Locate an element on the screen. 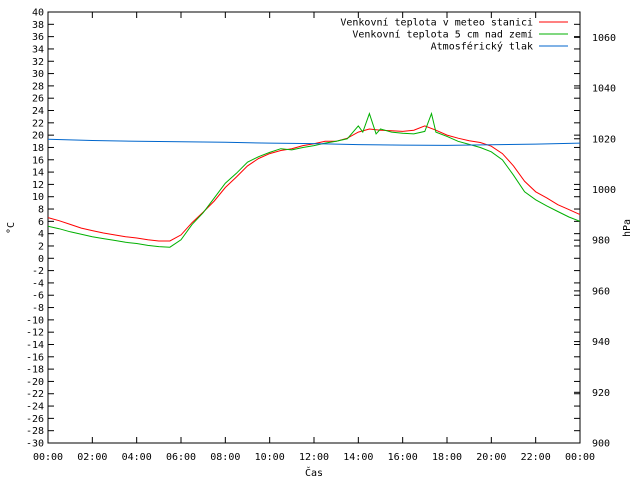  y-axis-label-left: °C is located at coordinates (11, 228).